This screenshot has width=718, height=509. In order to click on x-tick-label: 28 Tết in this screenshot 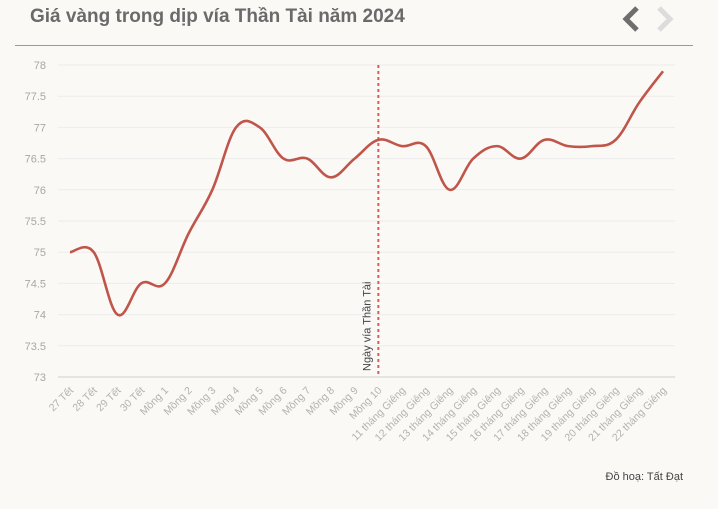, I will do `click(84, 399)`.